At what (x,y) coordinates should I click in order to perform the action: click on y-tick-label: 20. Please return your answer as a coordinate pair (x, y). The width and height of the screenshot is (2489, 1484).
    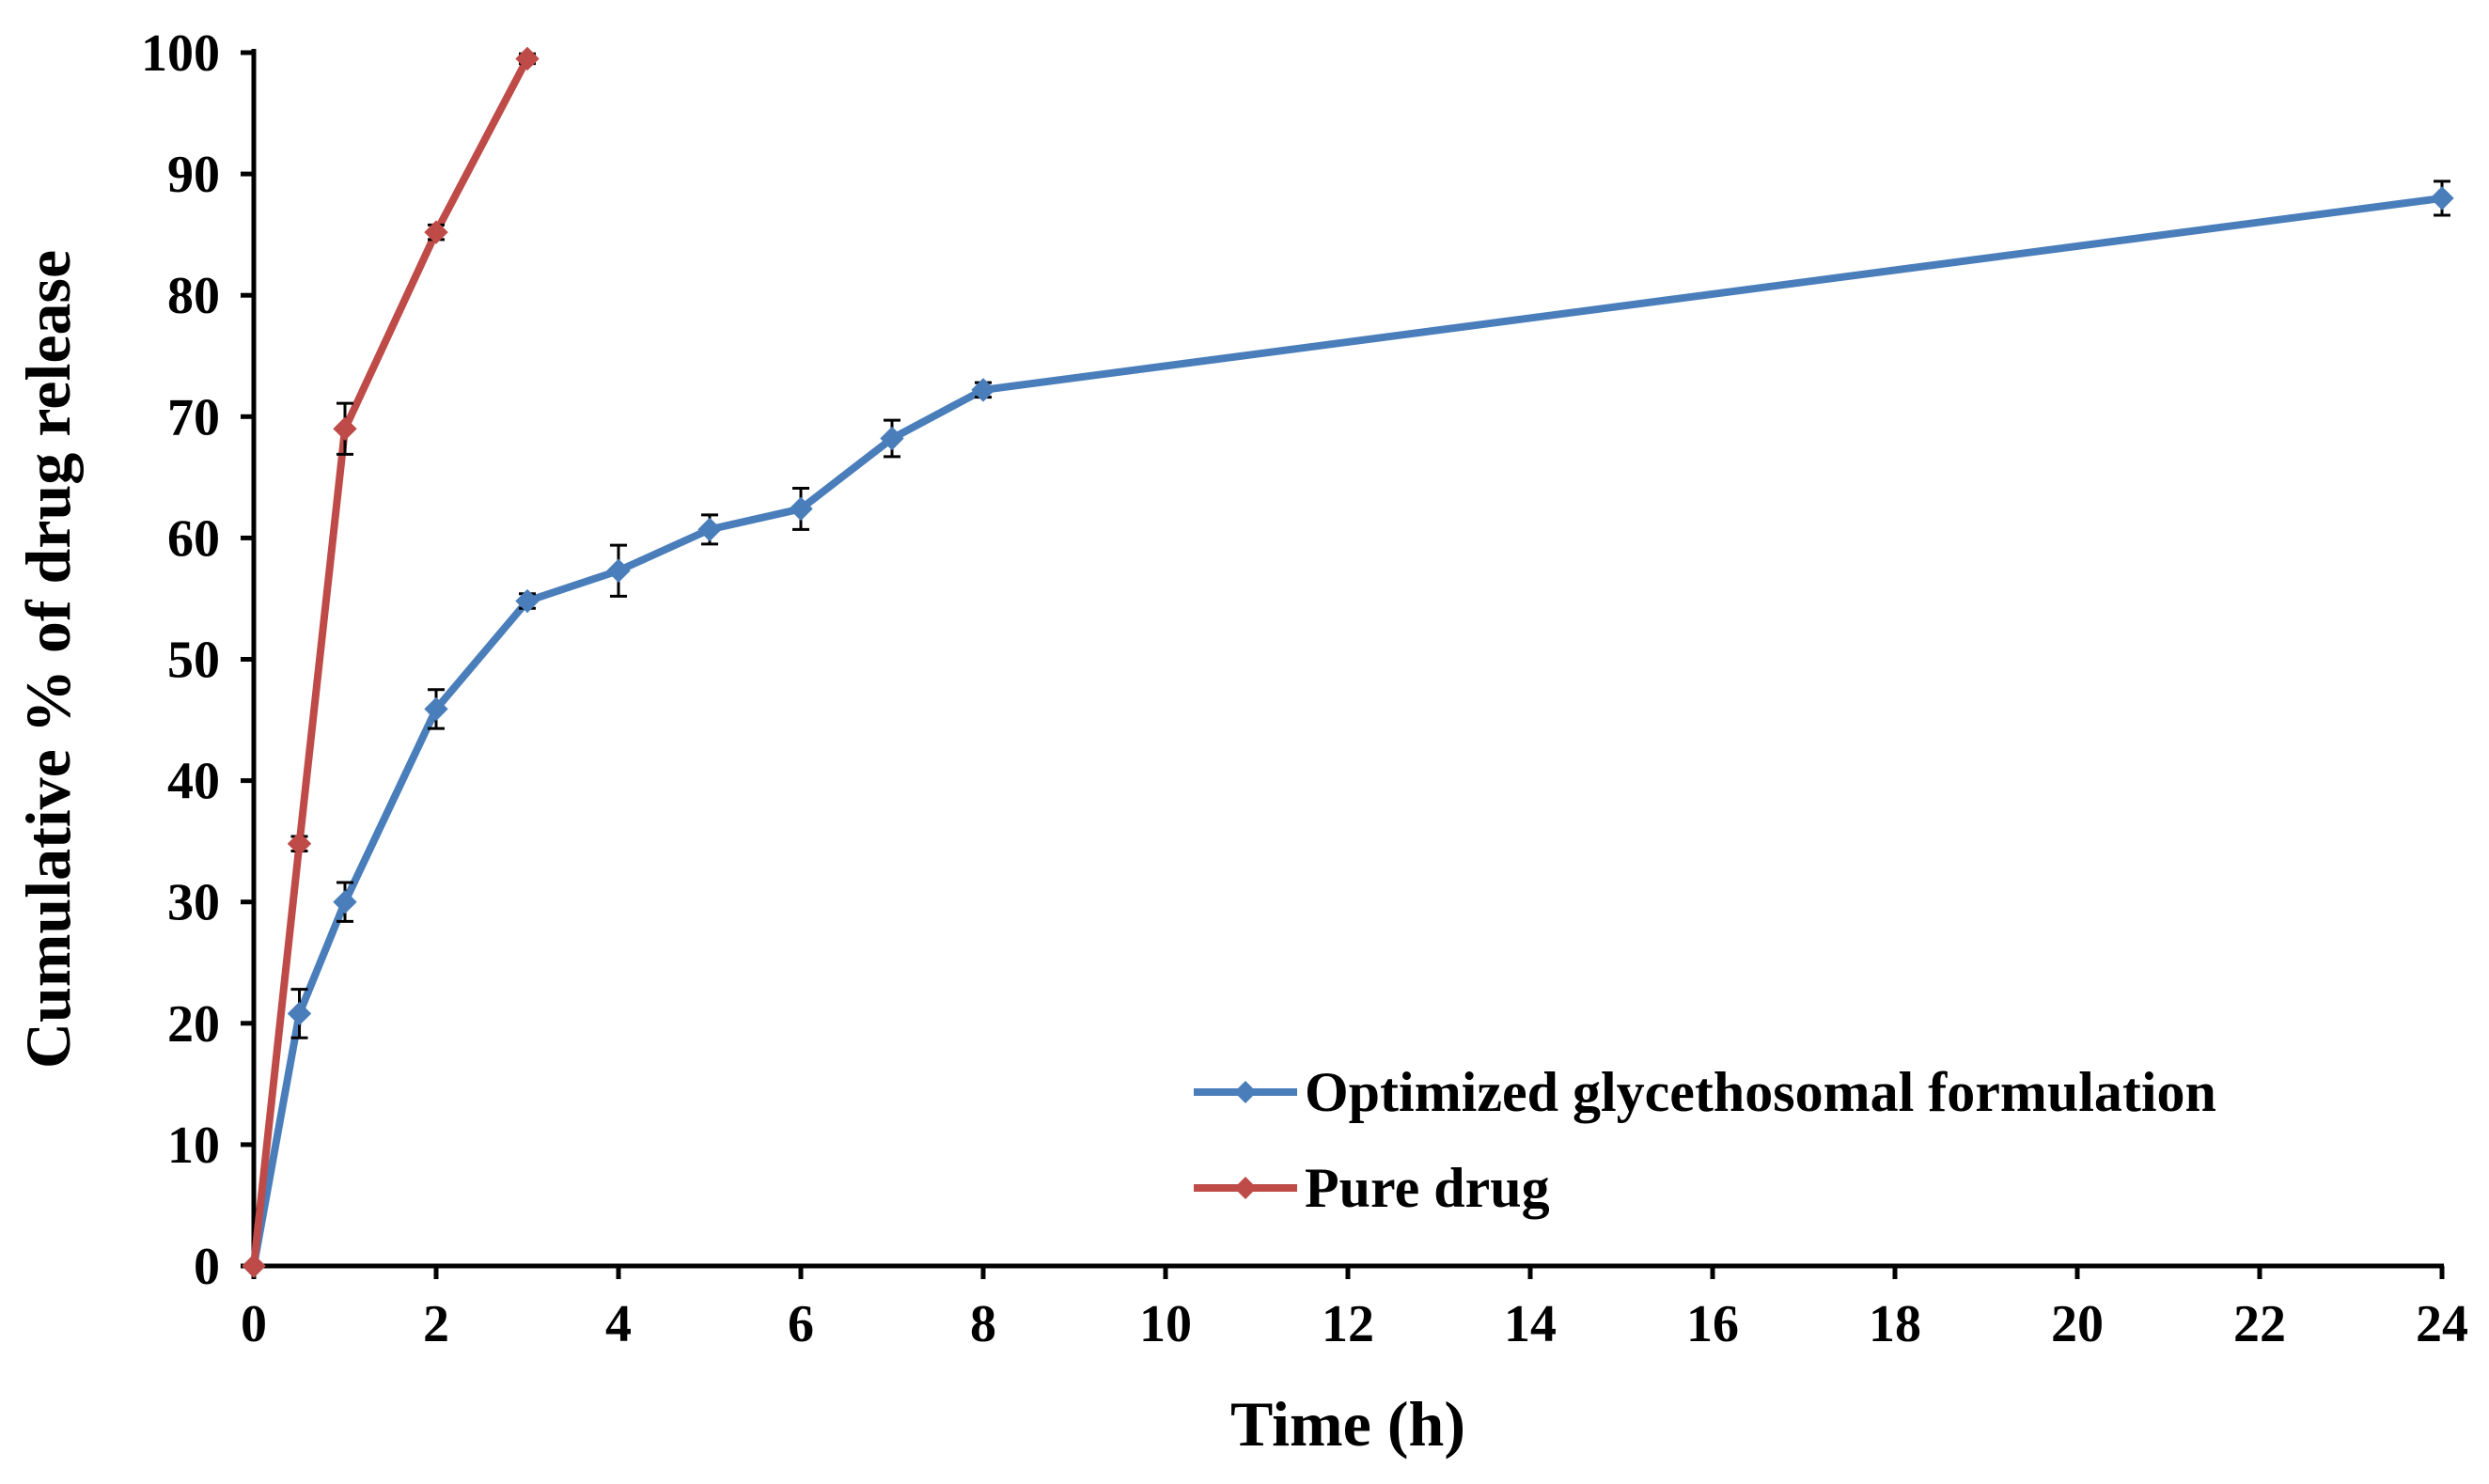
    Looking at the image, I should click on (193, 1024).